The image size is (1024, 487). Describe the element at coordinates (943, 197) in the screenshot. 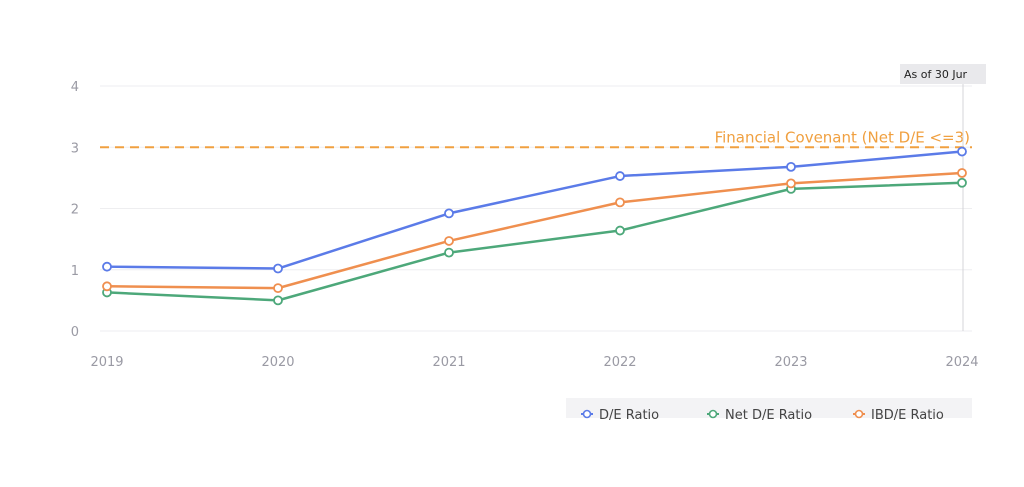

I see `as-of-annotation: As of 30 Jur` at that location.